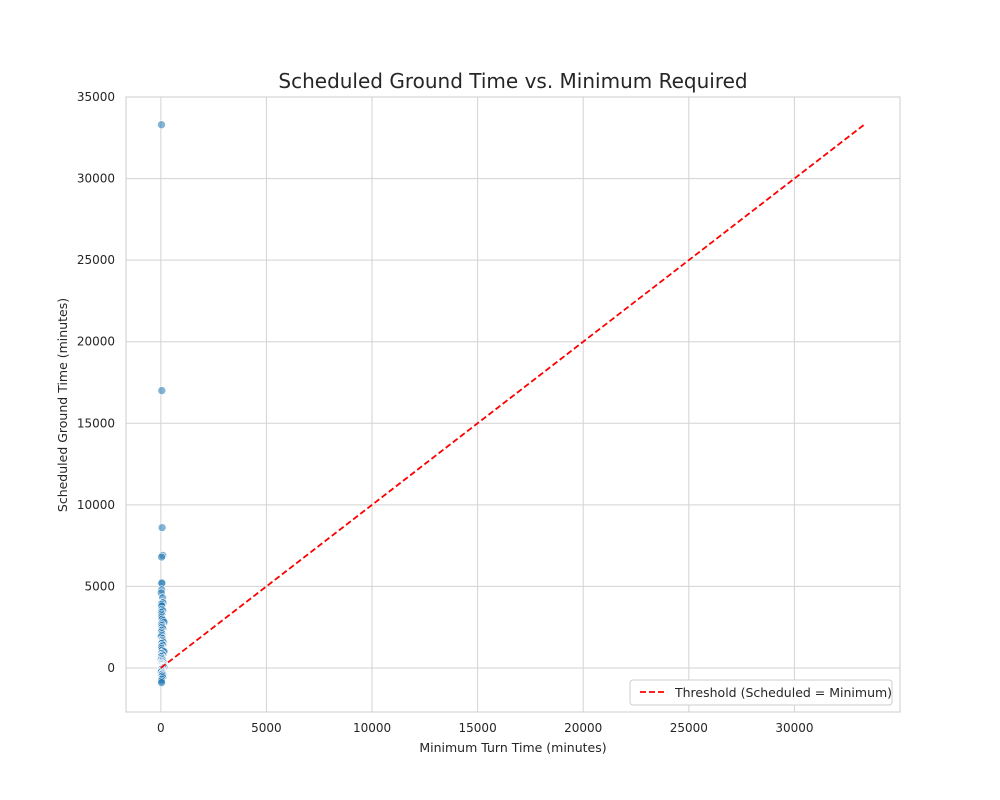  I want to click on y-tick-labels: 0 5000 10000 15000 20000 25000 30000 35000, so click(96, 382).